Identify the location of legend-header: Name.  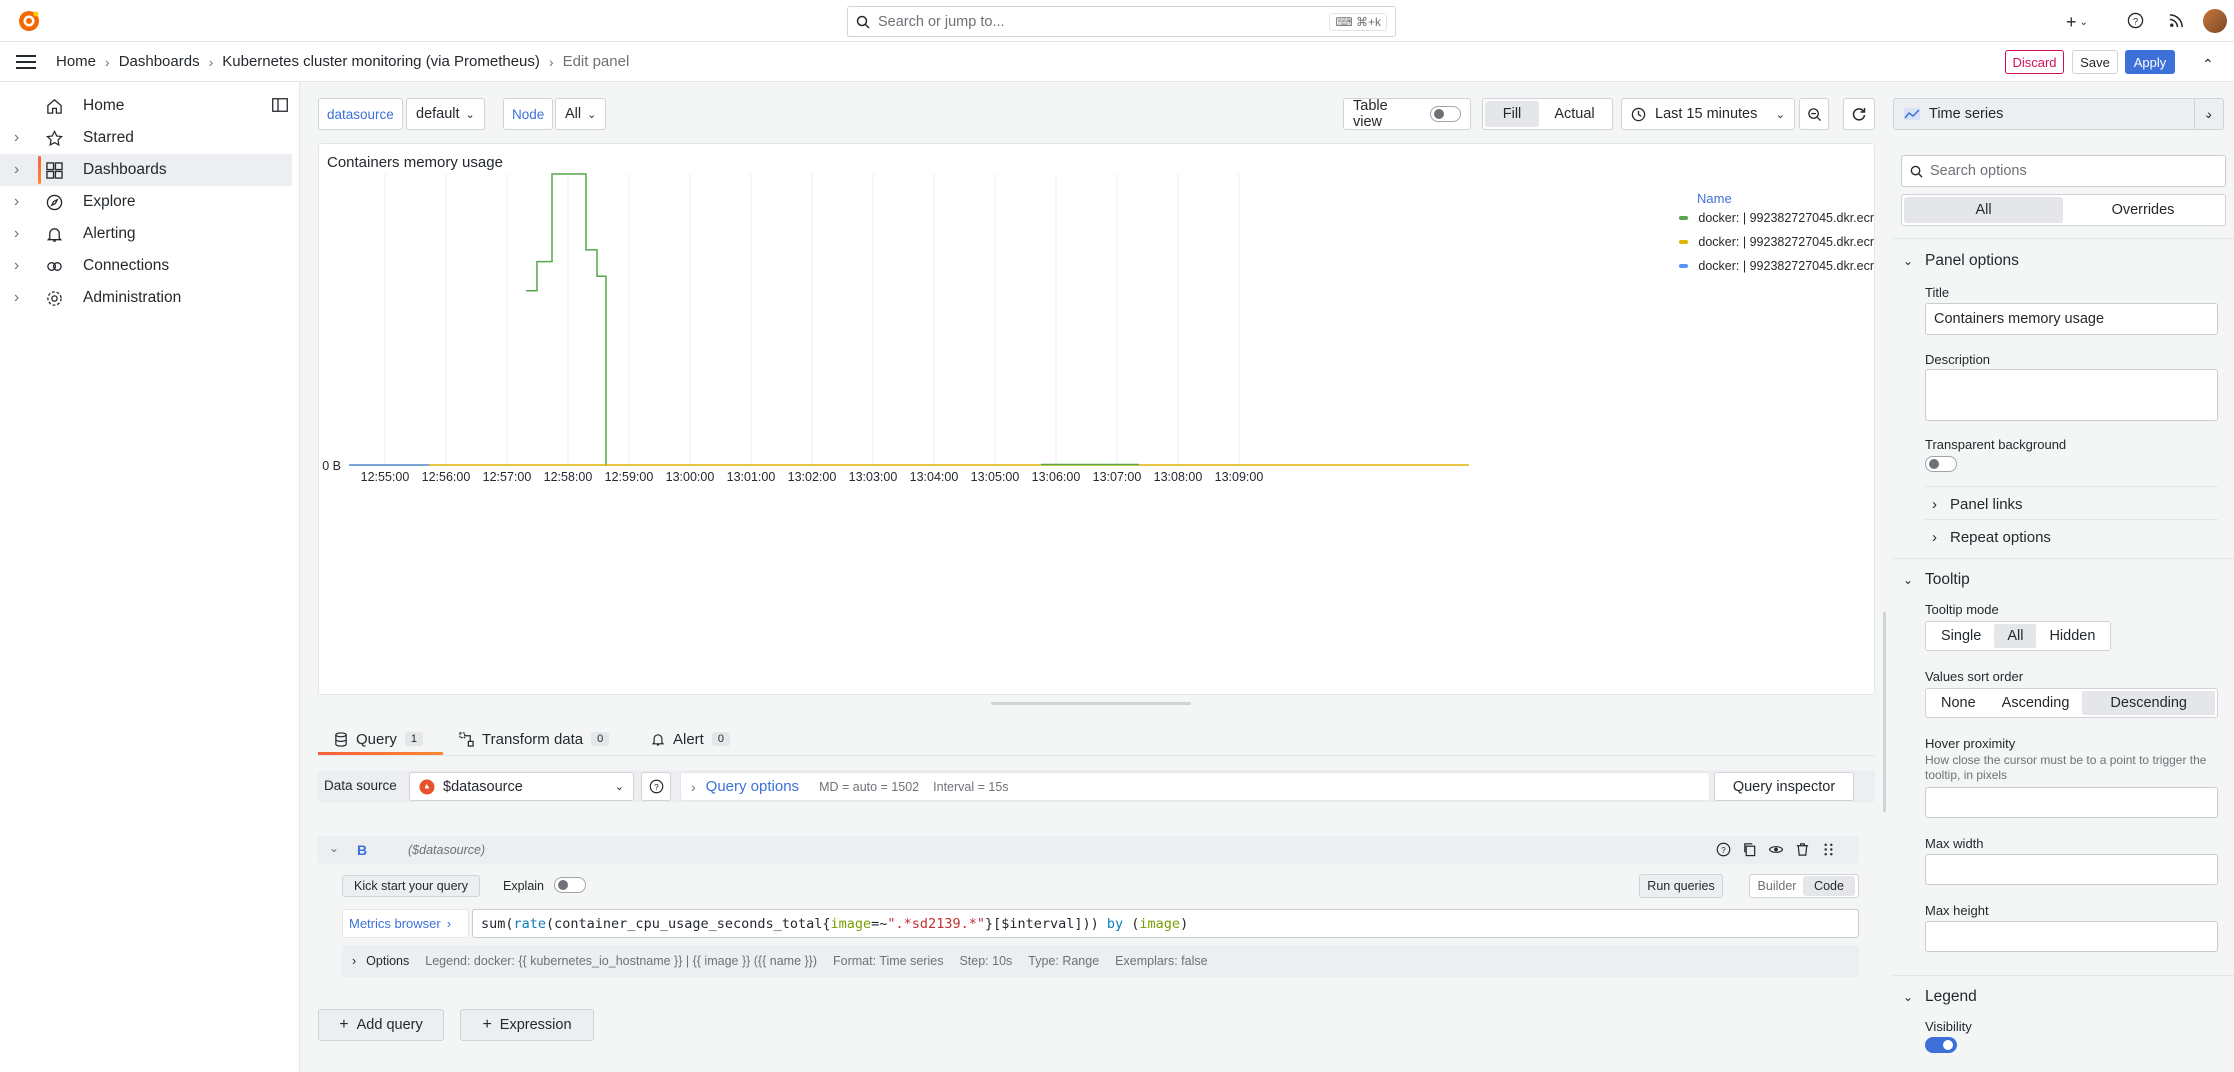
(1714, 198).